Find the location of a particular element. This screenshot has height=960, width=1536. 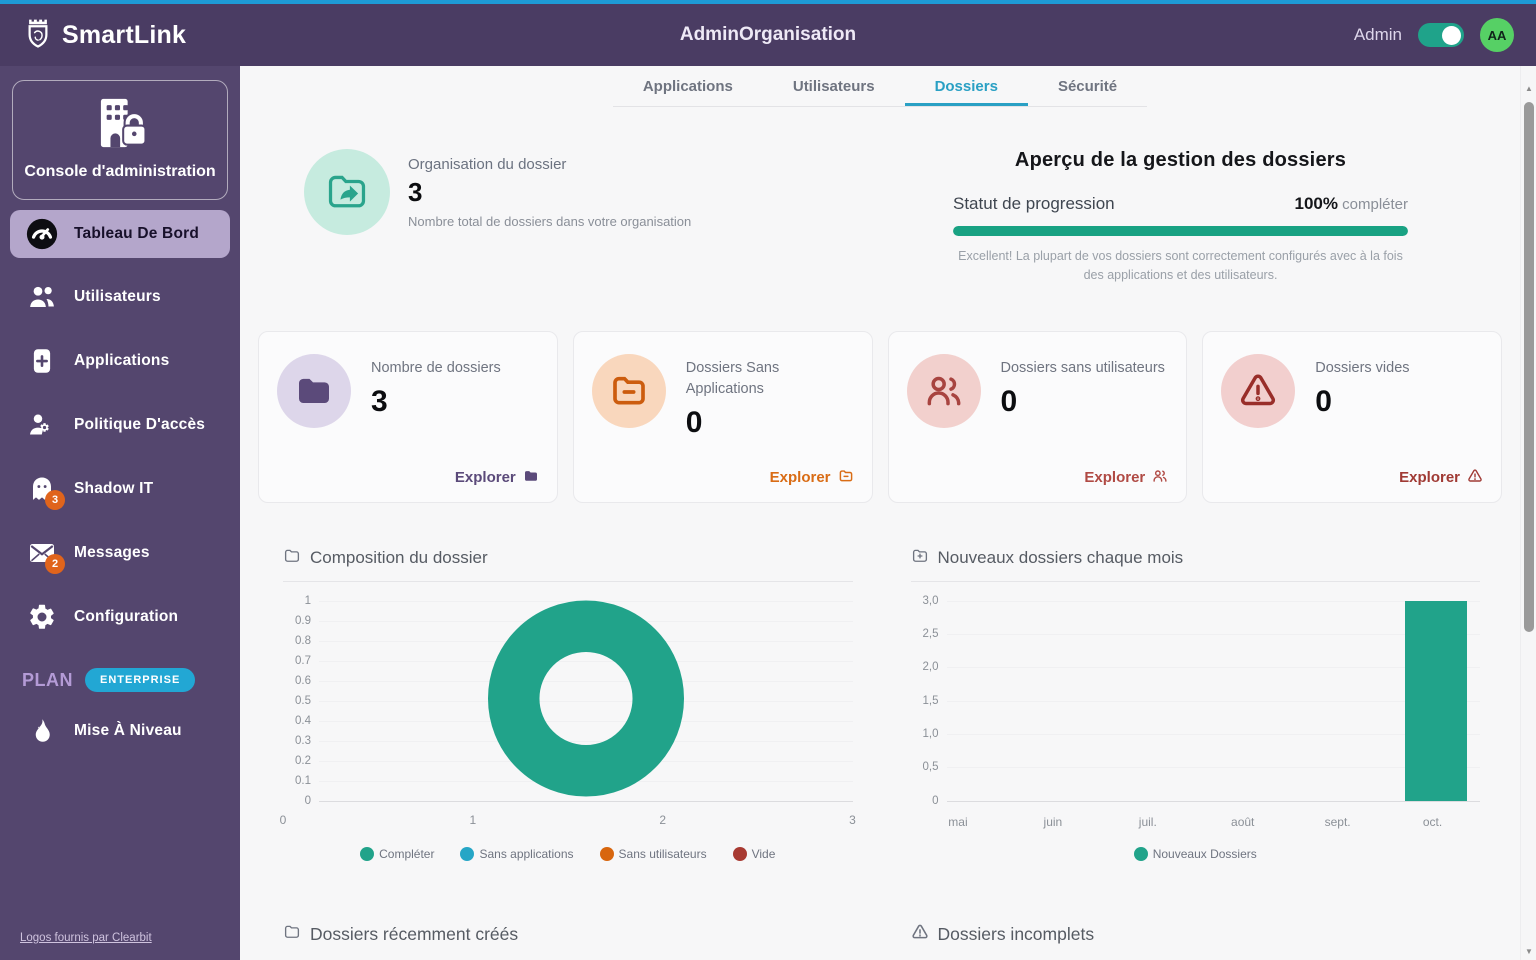

sidebar-item-label: Tableau De Bord is located at coordinates (137, 234).